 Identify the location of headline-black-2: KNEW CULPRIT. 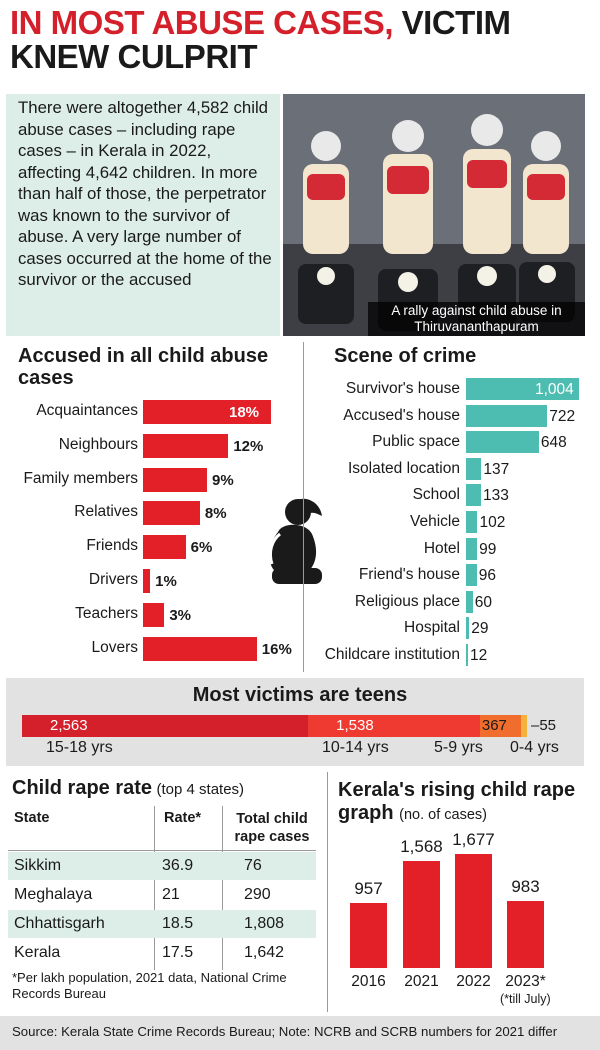
(133, 56).